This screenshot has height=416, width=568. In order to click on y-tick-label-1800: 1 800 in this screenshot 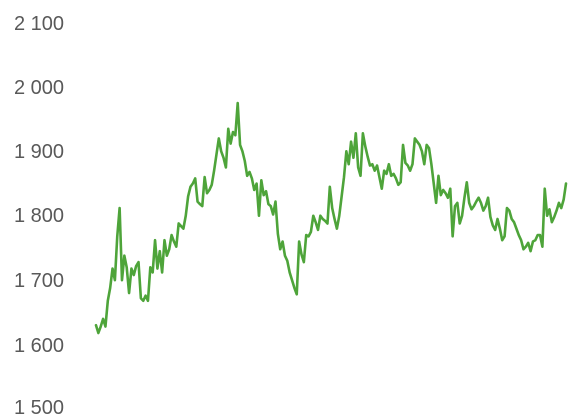, I will do `click(39, 216)`.